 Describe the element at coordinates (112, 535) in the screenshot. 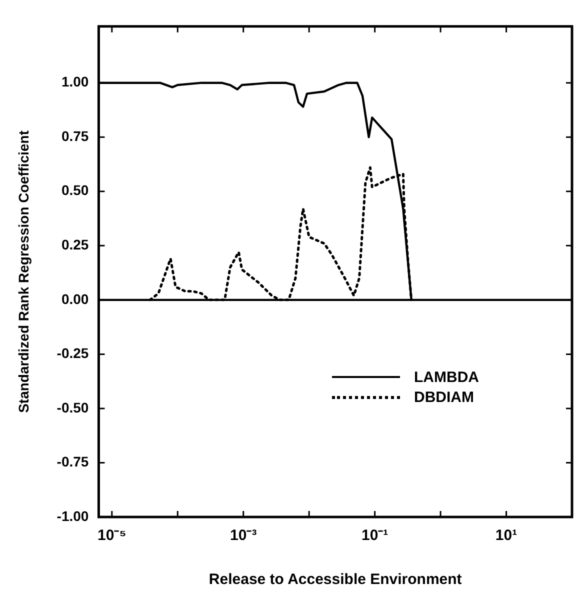

I see `x-tick-label: 10⁻⁵` at that location.